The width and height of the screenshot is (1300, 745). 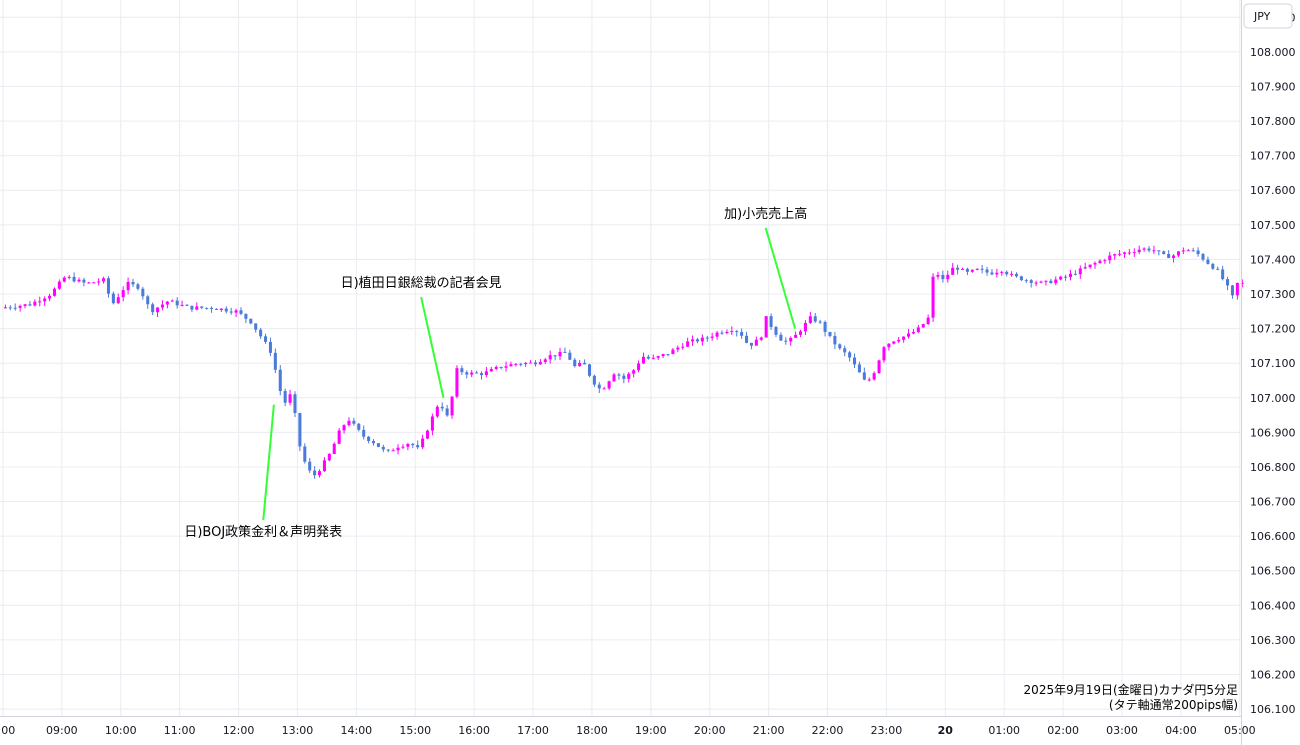 What do you see at coordinates (1273, 674) in the screenshot?
I see `y-tick-label: 106.200` at bounding box center [1273, 674].